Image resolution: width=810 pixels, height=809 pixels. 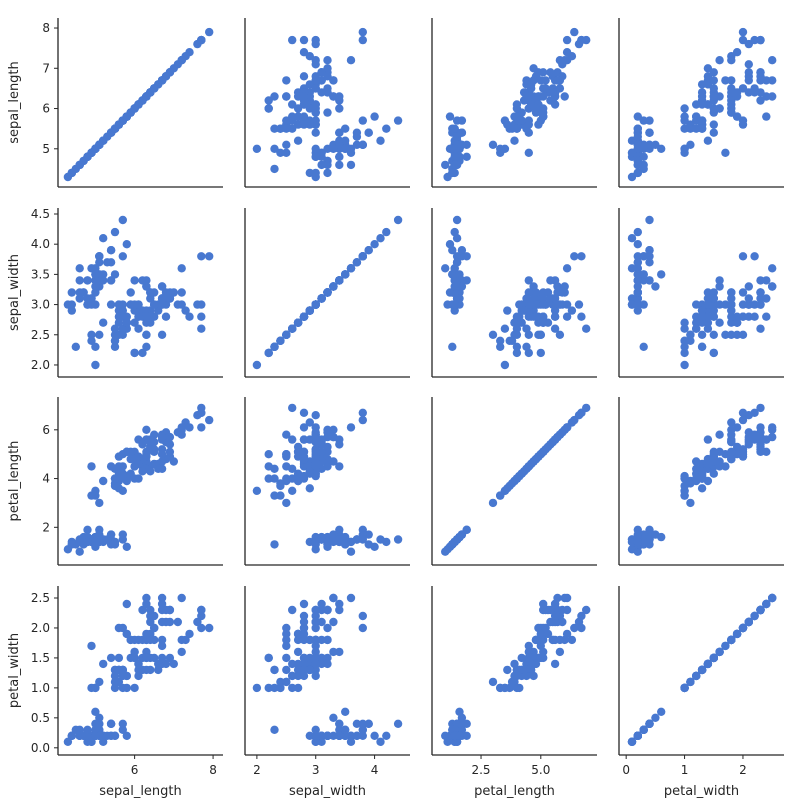 What do you see at coordinates (514, 481) in the screenshot?
I see `panel-petal_length-vs-petal_length` at bounding box center [514, 481].